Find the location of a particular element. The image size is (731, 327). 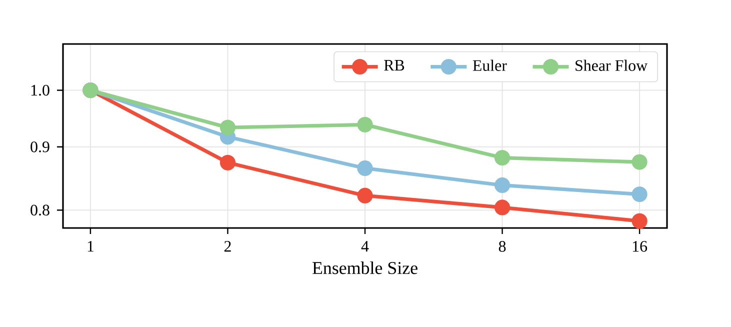

x-tick-label: 16 is located at coordinates (640, 246).